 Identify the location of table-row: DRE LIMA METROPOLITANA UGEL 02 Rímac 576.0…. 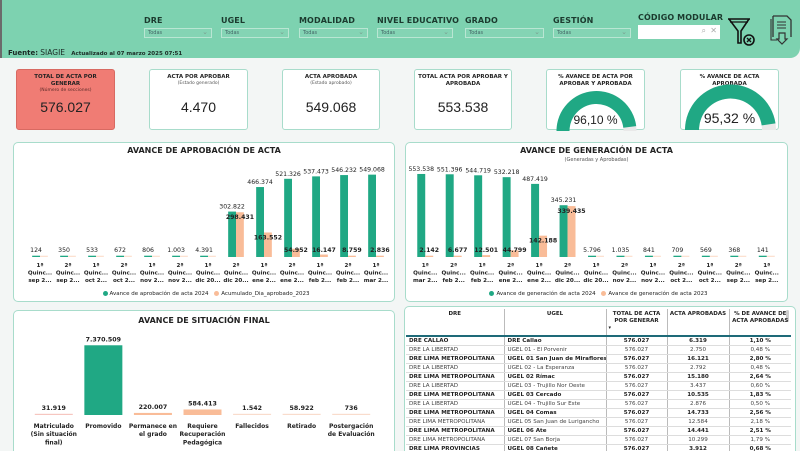
(598, 377).